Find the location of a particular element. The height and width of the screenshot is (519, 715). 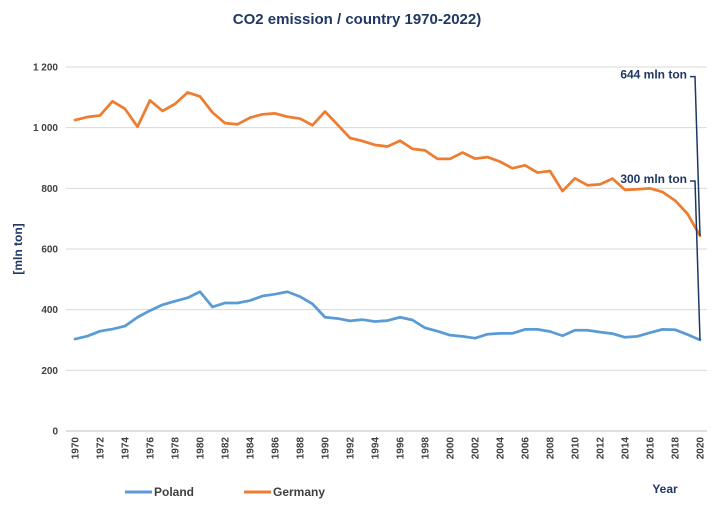

x-tick-label: 1980 is located at coordinates (201, 448).